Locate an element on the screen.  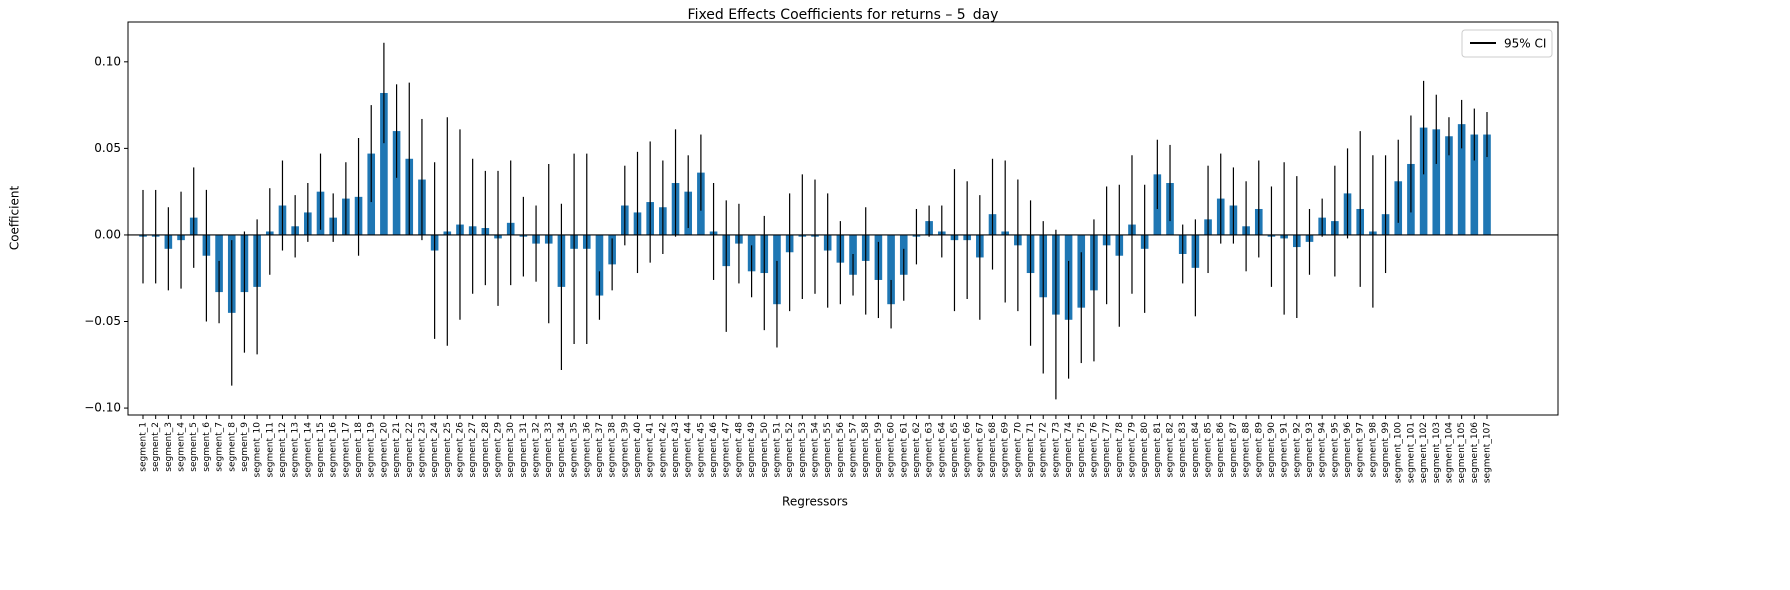
x-tick-label: segment_6 is located at coordinates (207, 447).